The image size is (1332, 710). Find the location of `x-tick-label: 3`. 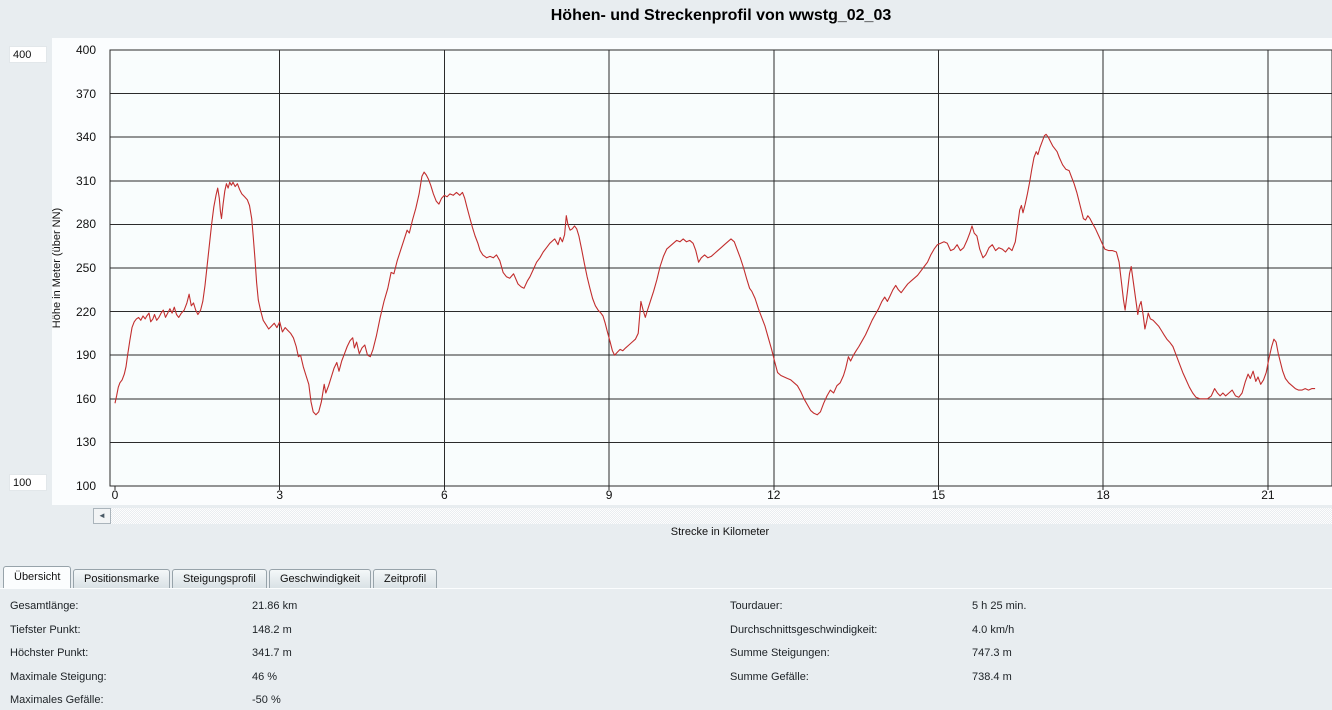

x-tick-label: 3 is located at coordinates (280, 495).